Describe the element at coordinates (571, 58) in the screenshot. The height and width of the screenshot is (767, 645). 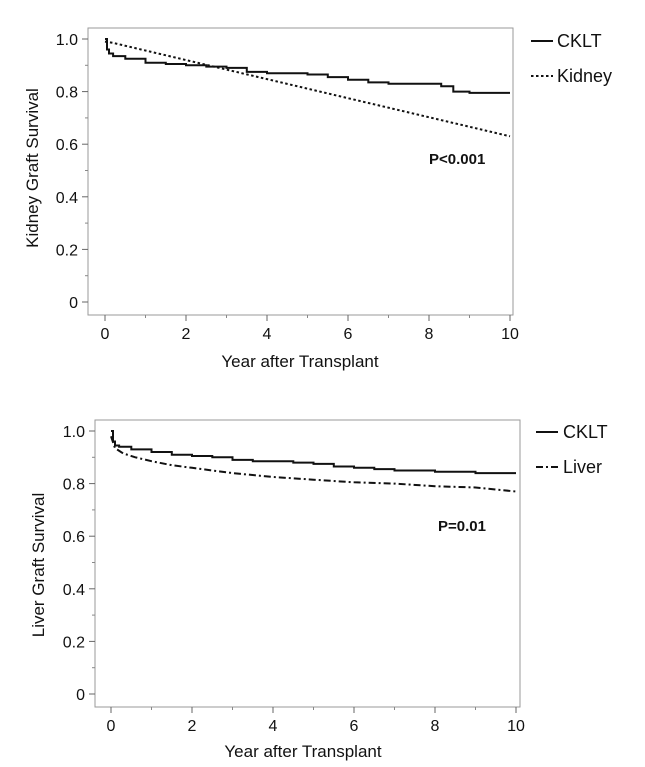
I see `legend: CKLT Kidney` at that location.